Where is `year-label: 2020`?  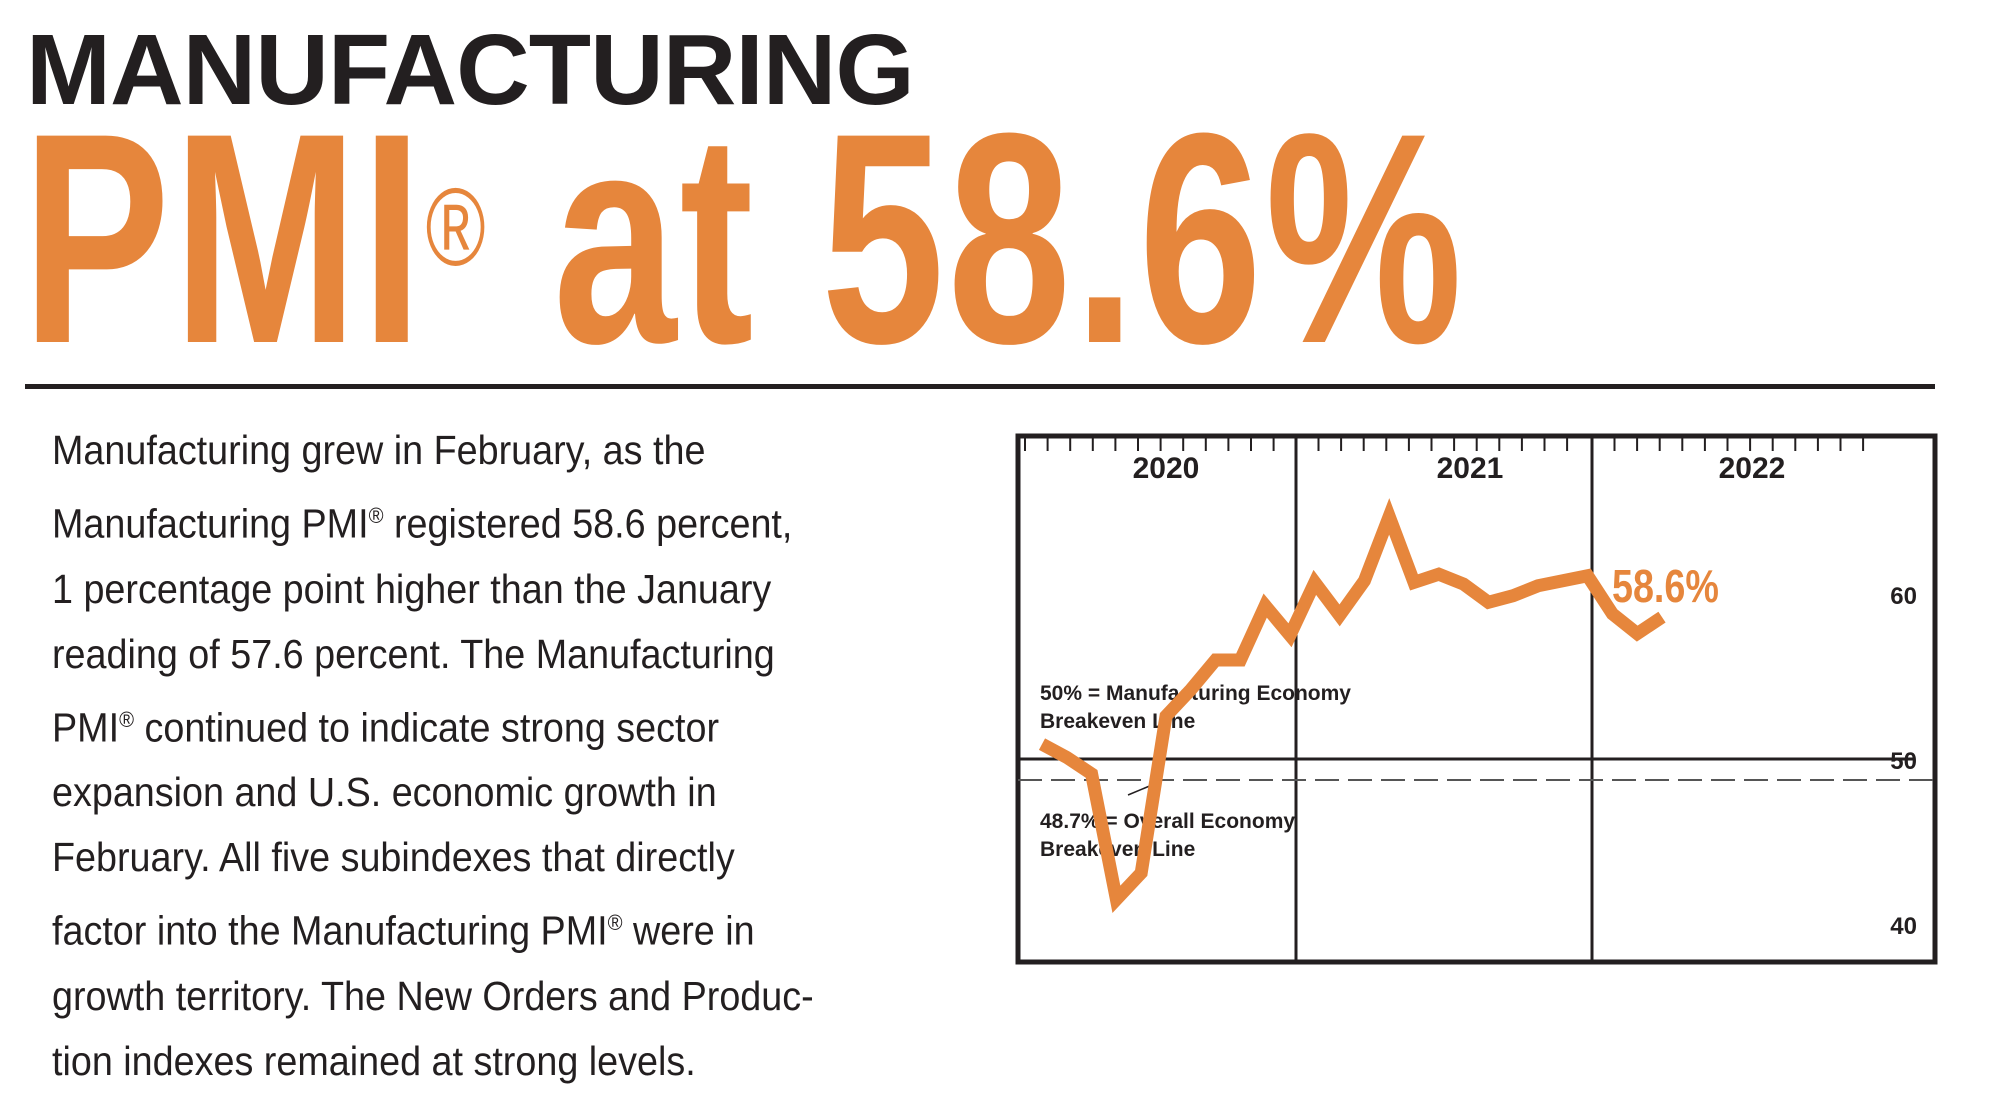
year-label: 2020 is located at coordinates (1166, 468).